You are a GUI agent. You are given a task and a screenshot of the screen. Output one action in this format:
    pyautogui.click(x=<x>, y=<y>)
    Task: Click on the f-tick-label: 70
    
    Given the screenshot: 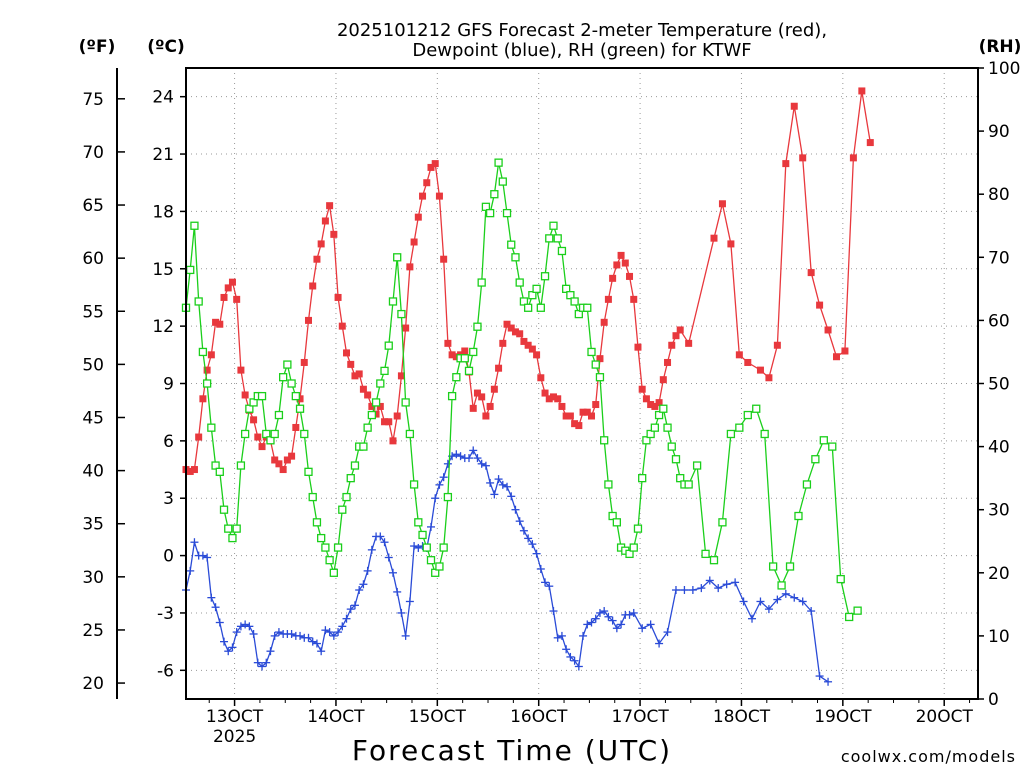 What is the action you would take?
    pyautogui.click(x=93, y=153)
    